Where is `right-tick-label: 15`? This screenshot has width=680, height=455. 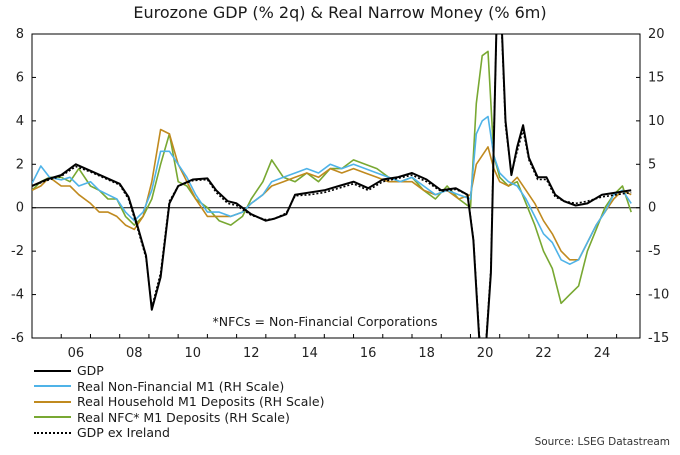
right-tick-label: 15 is located at coordinates (656, 77).